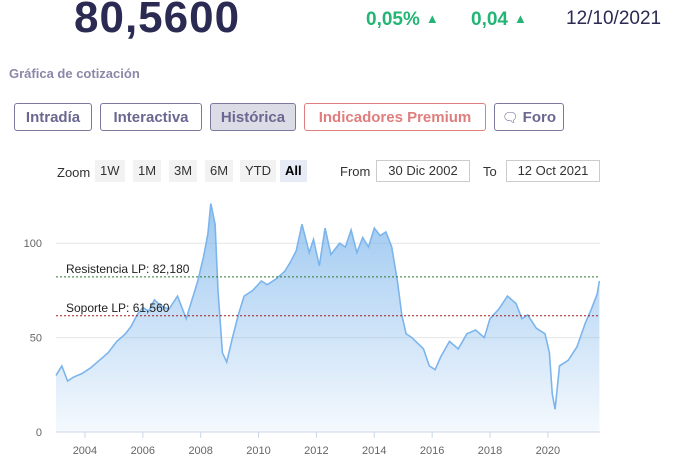  What do you see at coordinates (200, 451) in the screenshot?
I see `x-tick-label: 2008` at bounding box center [200, 451].